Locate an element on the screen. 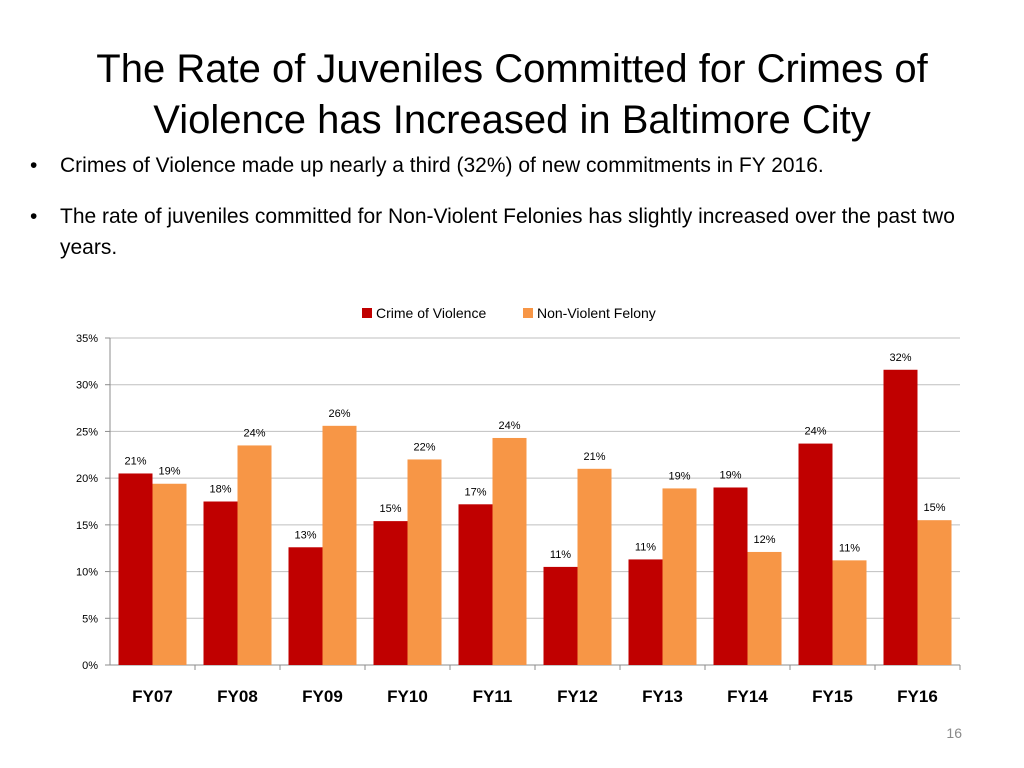  data-label: 22% is located at coordinates (424, 447).